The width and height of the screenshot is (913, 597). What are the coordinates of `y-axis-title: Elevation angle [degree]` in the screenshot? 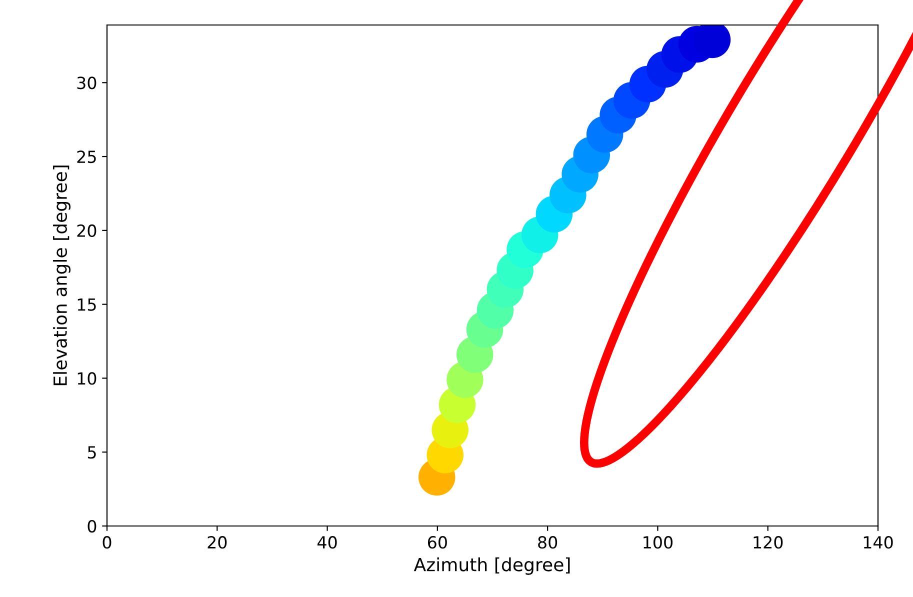 It's located at (62, 276).